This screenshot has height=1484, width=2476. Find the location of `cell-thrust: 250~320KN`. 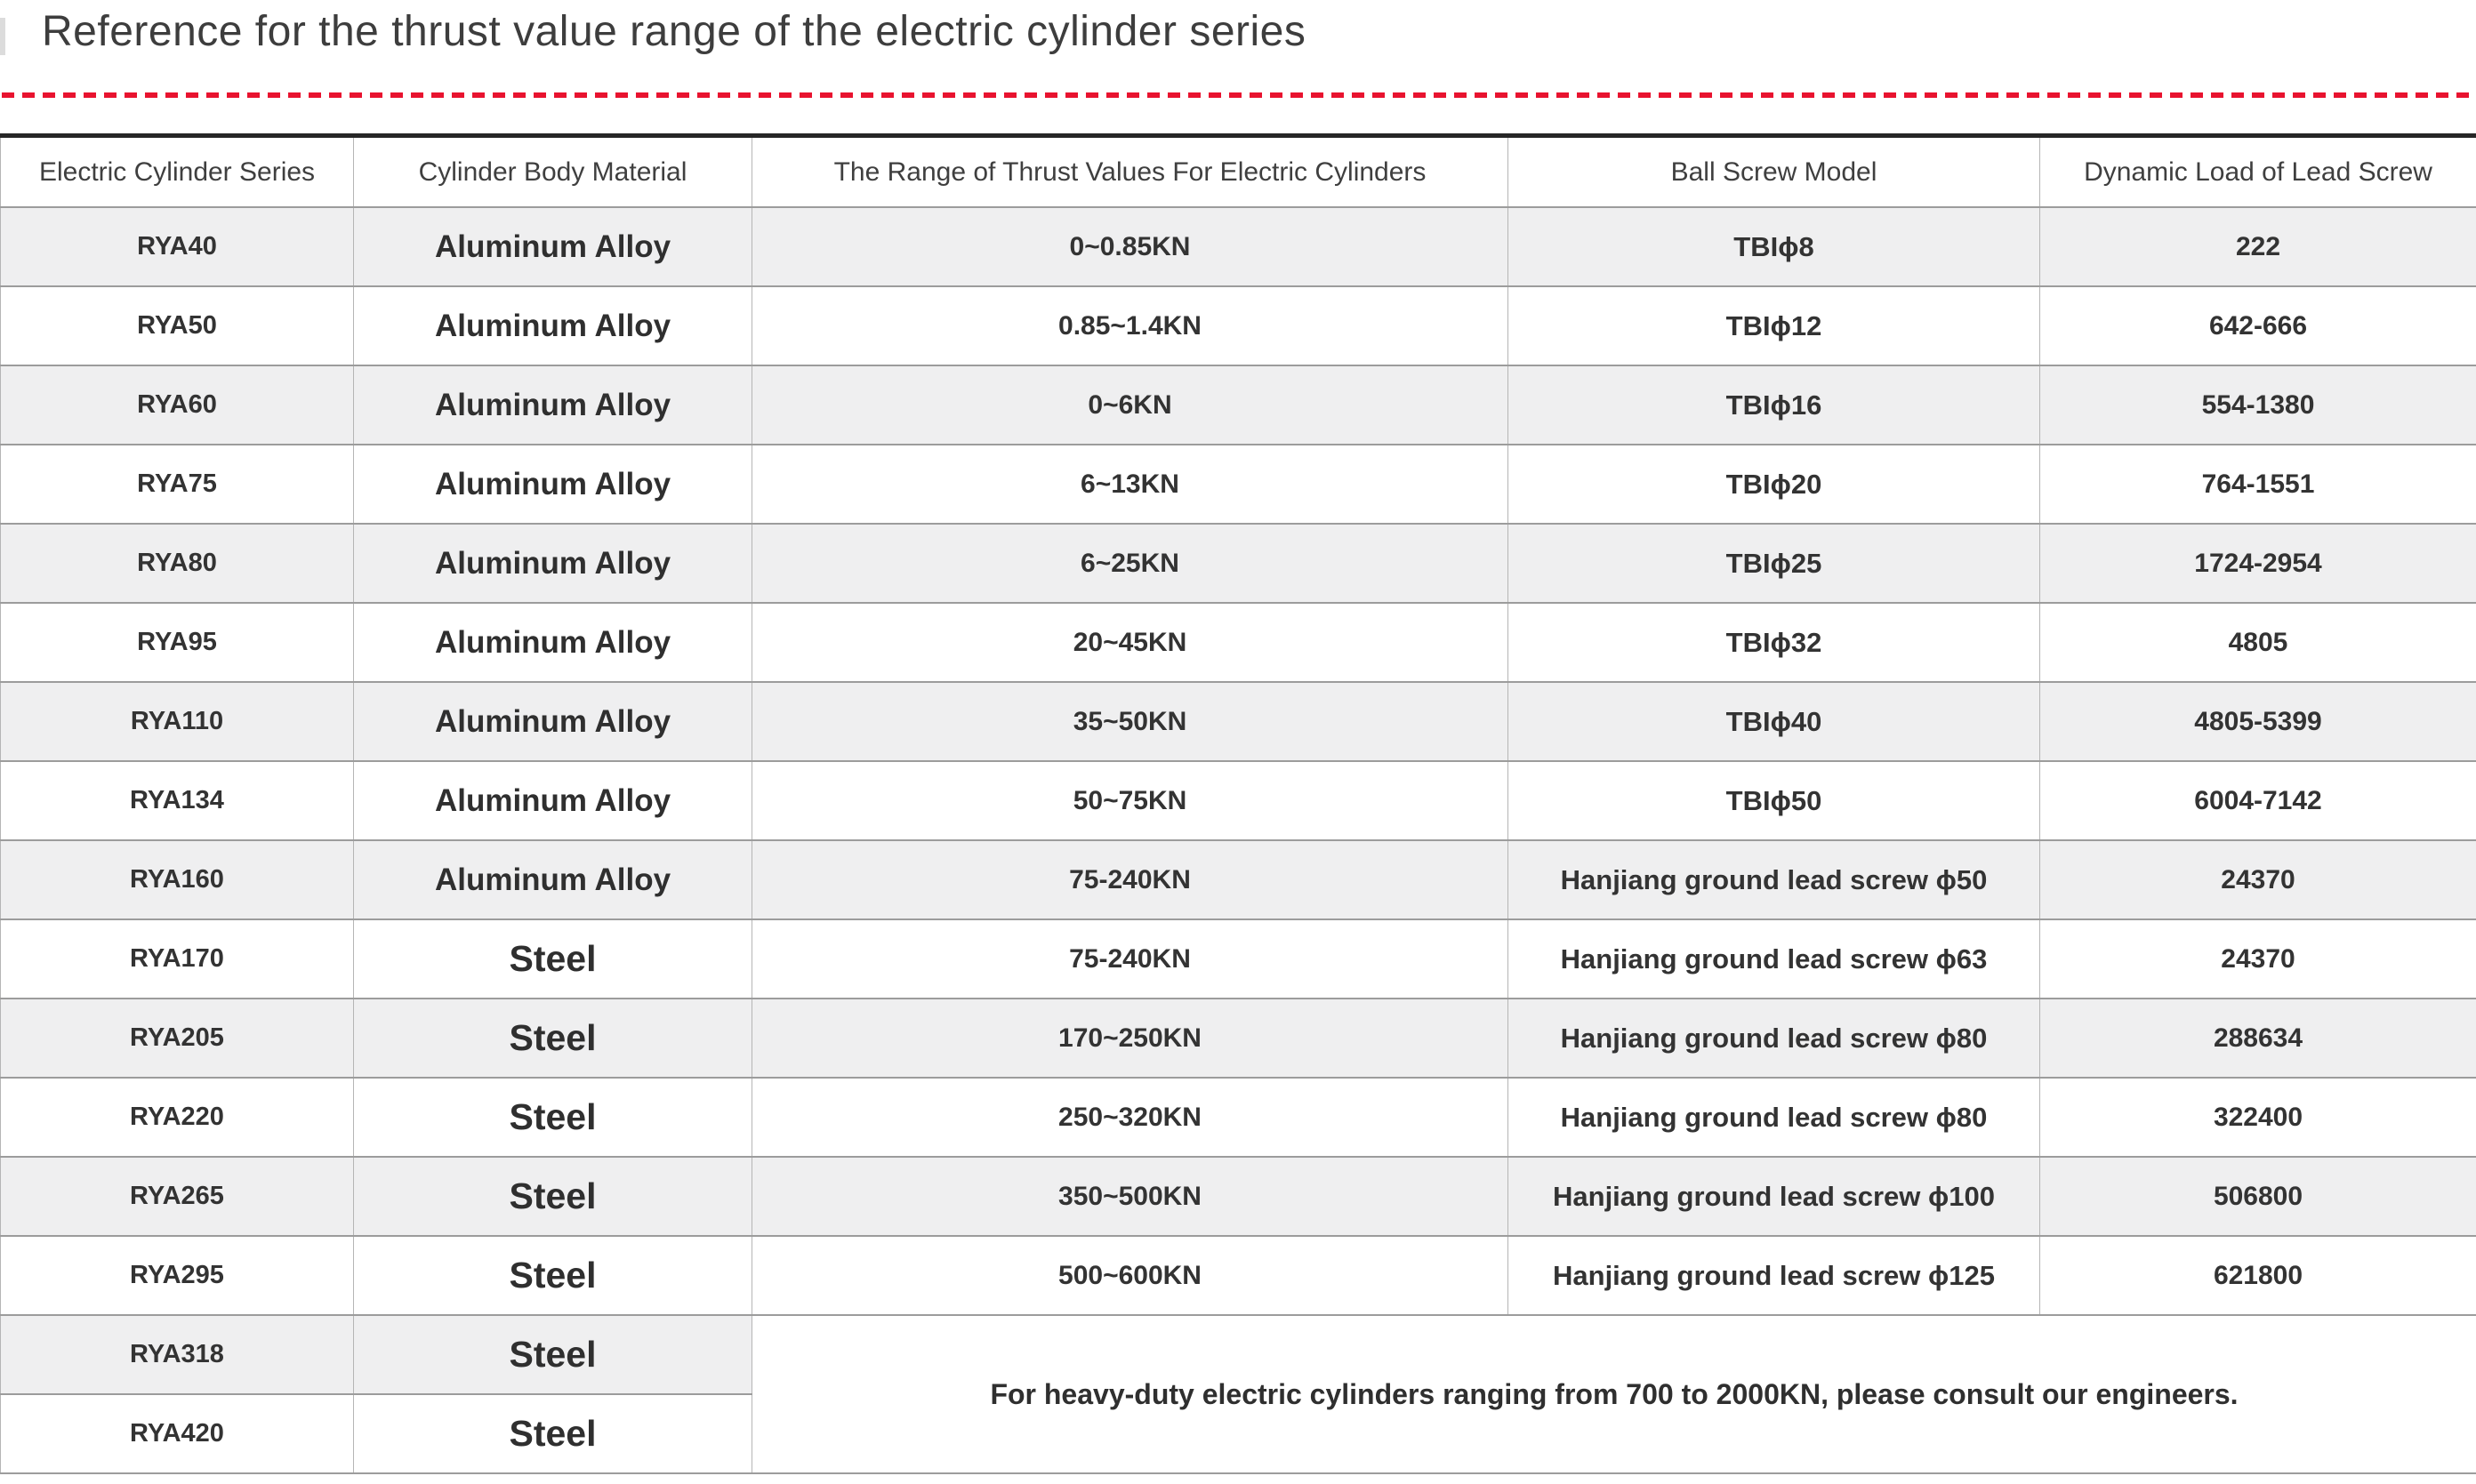

cell-thrust: 250~320KN is located at coordinates (1130, 1117).